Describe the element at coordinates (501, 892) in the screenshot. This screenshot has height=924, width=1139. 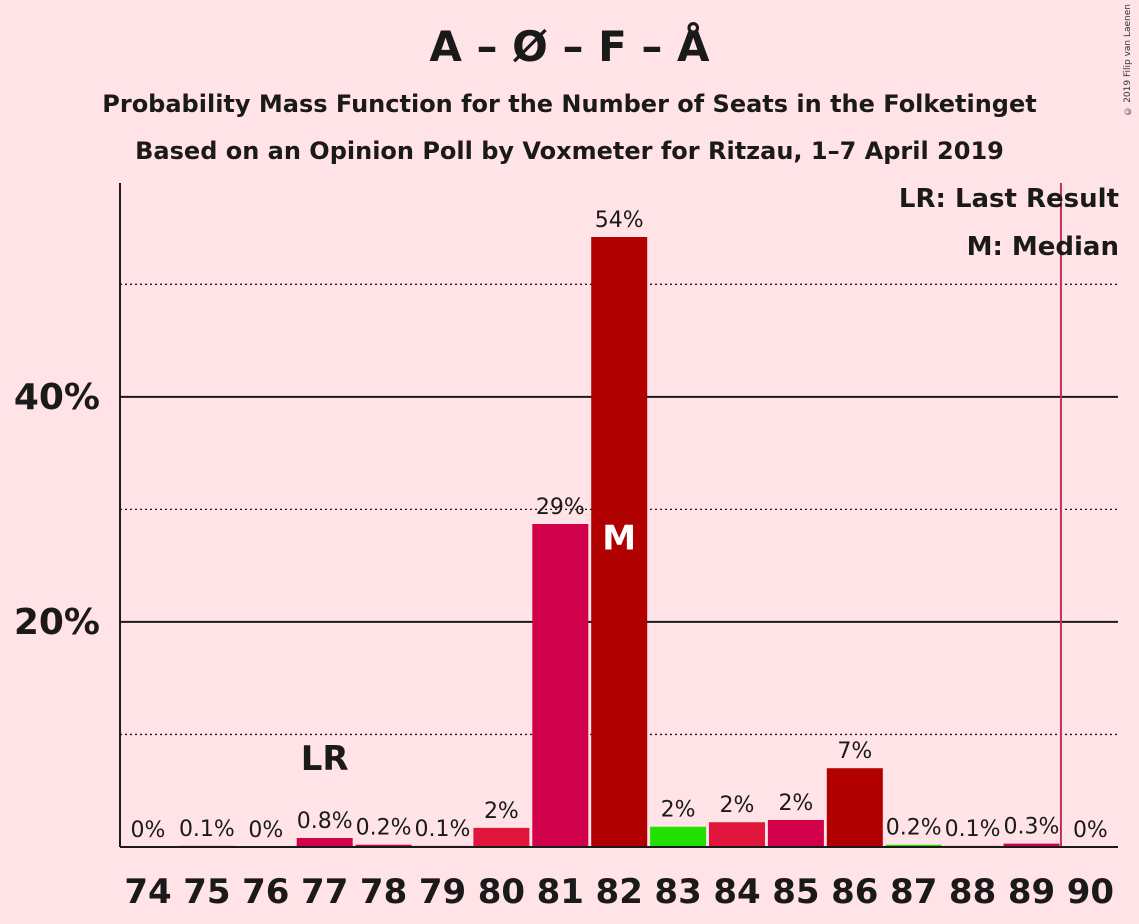
I see `x-tick-label: 80` at that location.